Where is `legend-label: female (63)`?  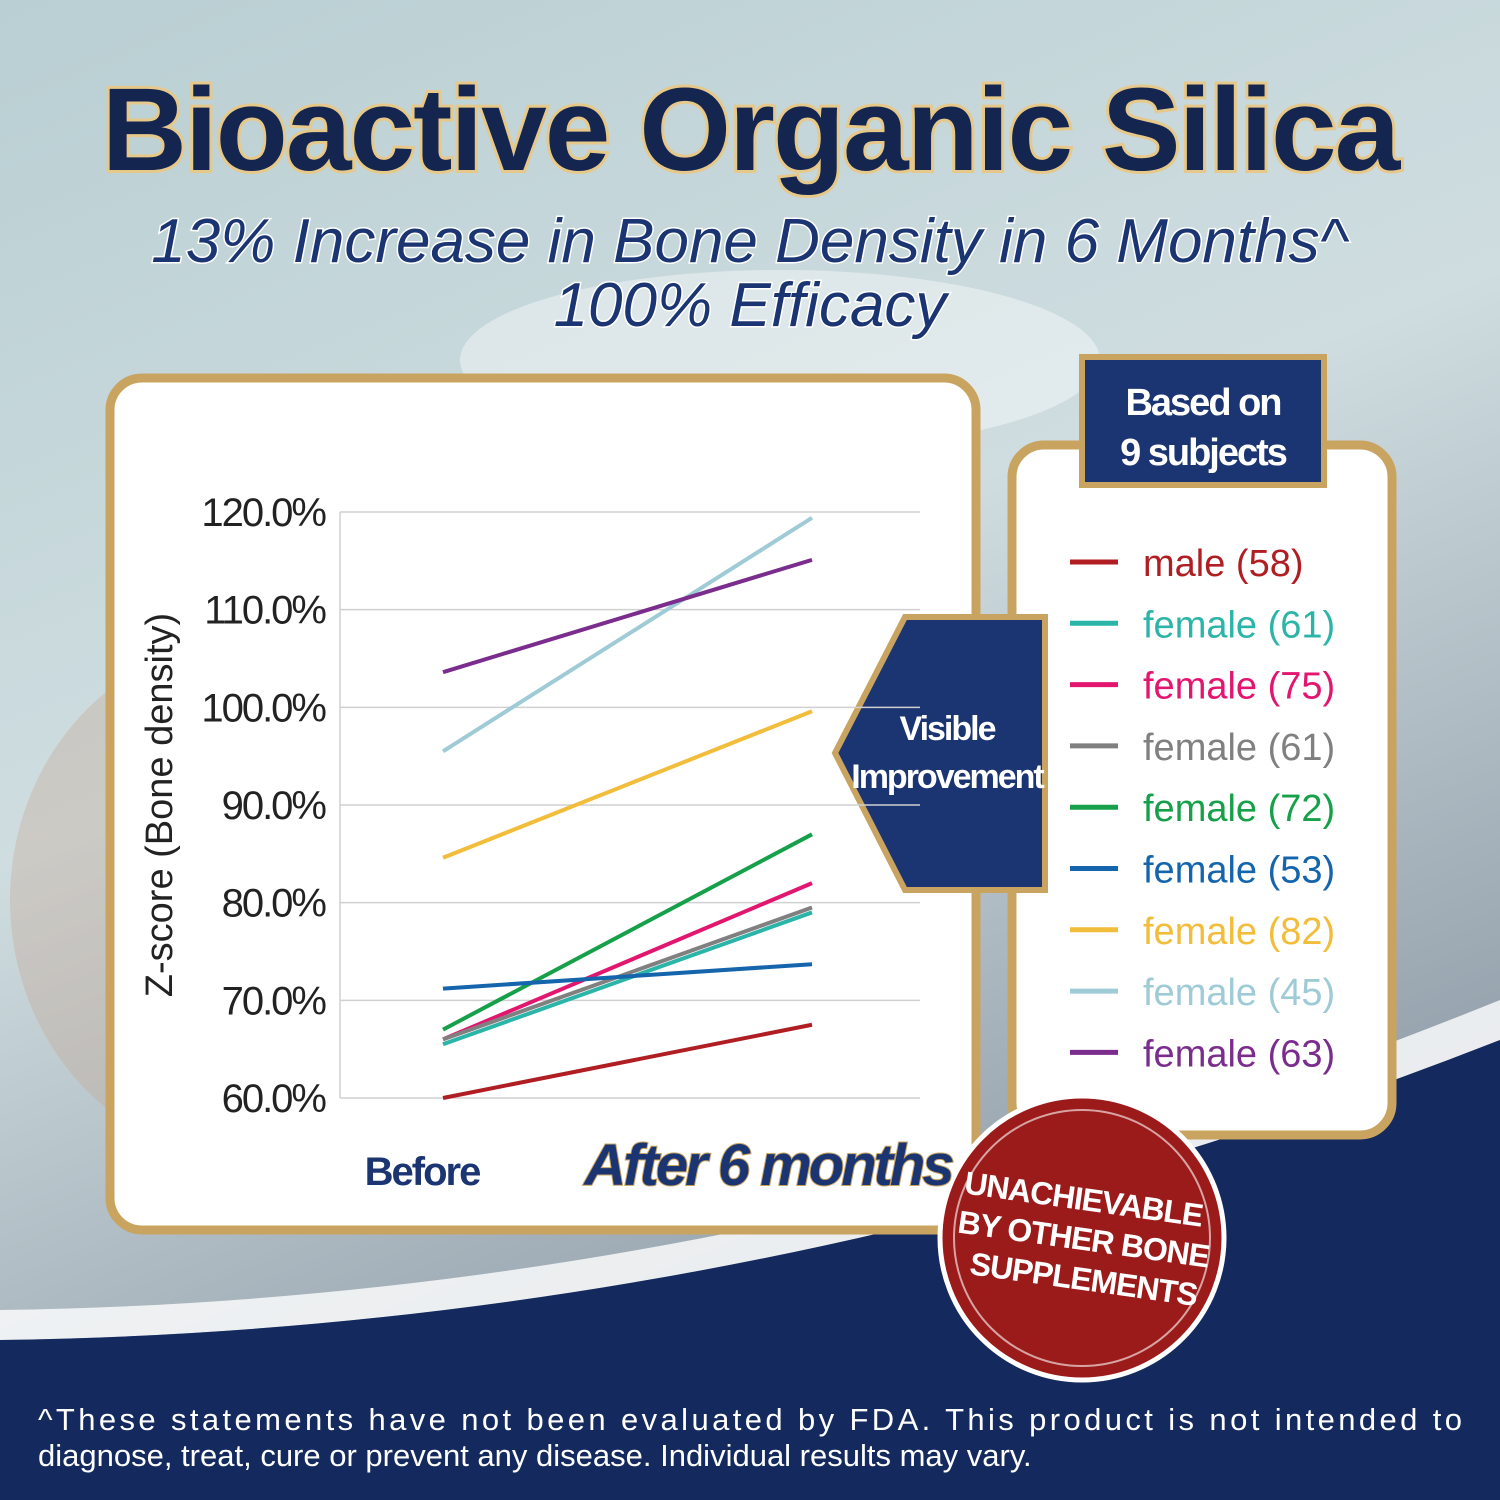 legend-label: female (63) is located at coordinates (1239, 1054).